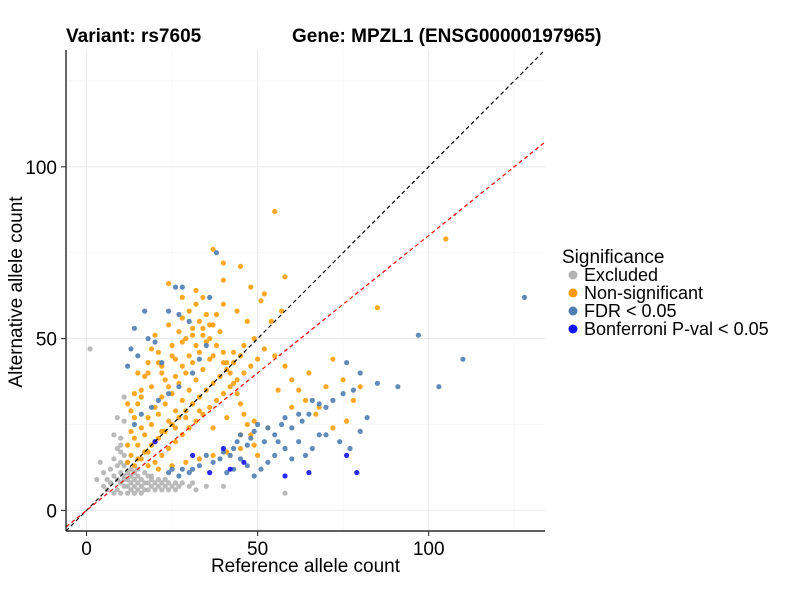 Image resolution: width=800 pixels, height=600 pixels. What do you see at coordinates (51, 511) in the screenshot?
I see `y-tick-label: 0` at bounding box center [51, 511].